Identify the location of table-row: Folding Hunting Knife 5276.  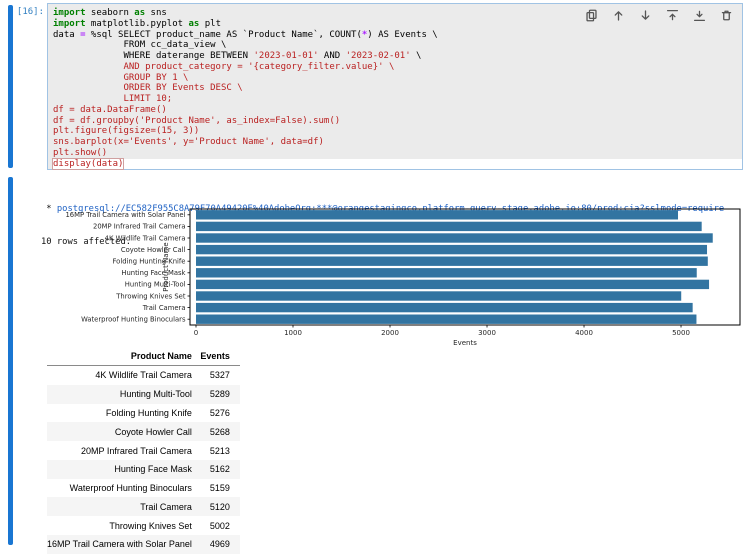
(143, 413).